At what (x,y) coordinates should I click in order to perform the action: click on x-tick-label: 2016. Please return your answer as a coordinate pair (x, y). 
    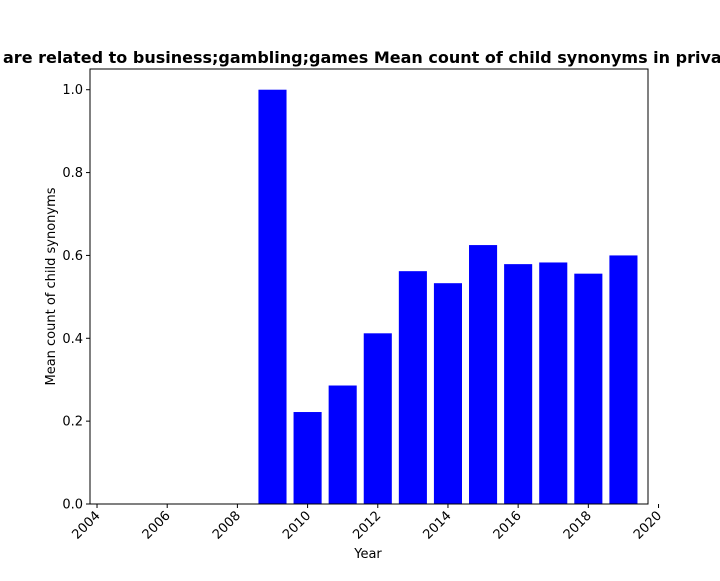
    Looking at the image, I should click on (508, 526).